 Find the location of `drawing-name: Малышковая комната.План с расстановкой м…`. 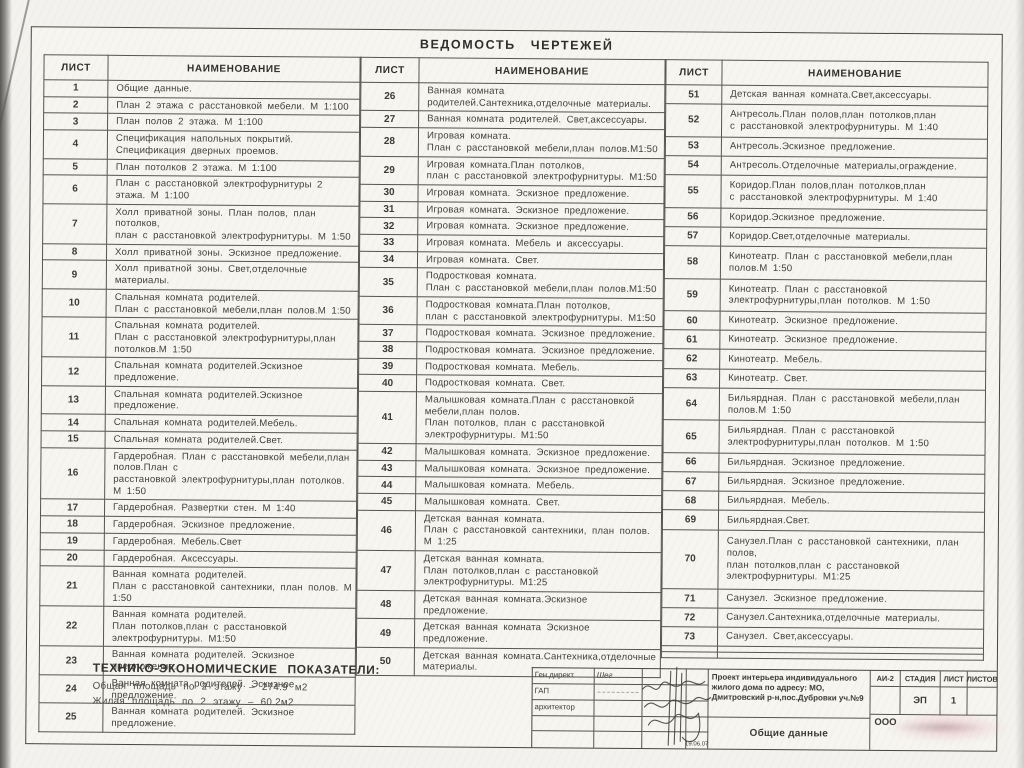

drawing-name: Малышковая комната.План с расстановкой м… is located at coordinates (539, 418).